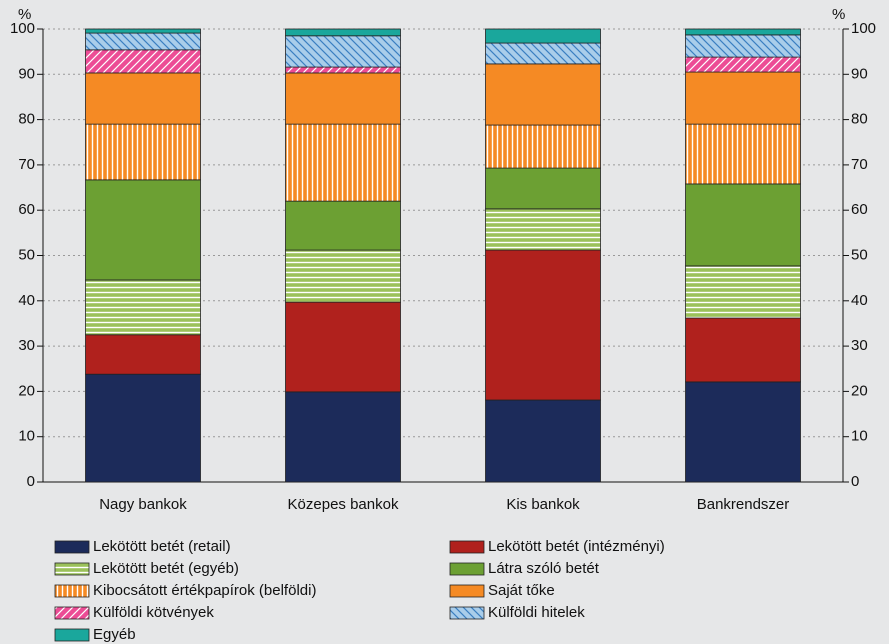  I want to click on legend-label: Kibocsátott értékpapírok (belföldi), so click(204, 590).